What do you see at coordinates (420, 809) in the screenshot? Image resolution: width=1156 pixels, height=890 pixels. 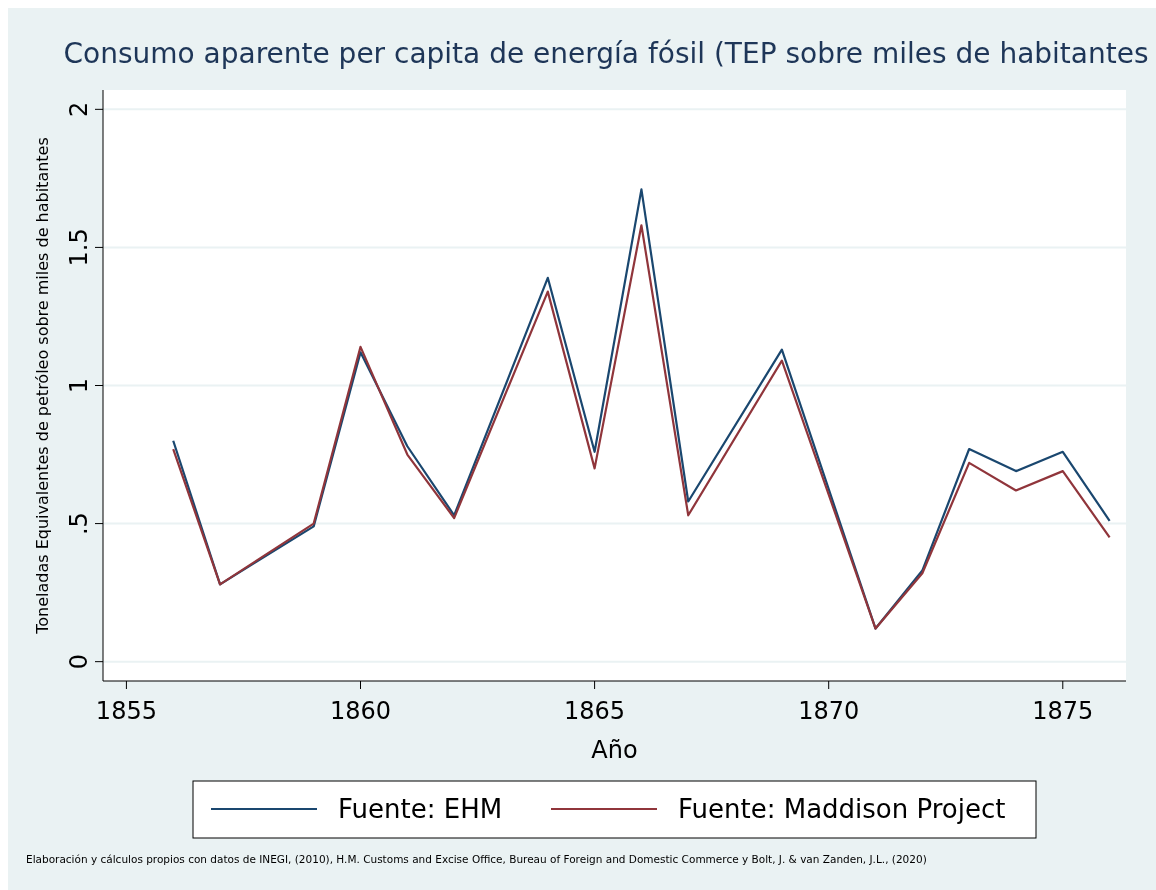 I see `legend-label: Fuente: EHM` at bounding box center [420, 809].